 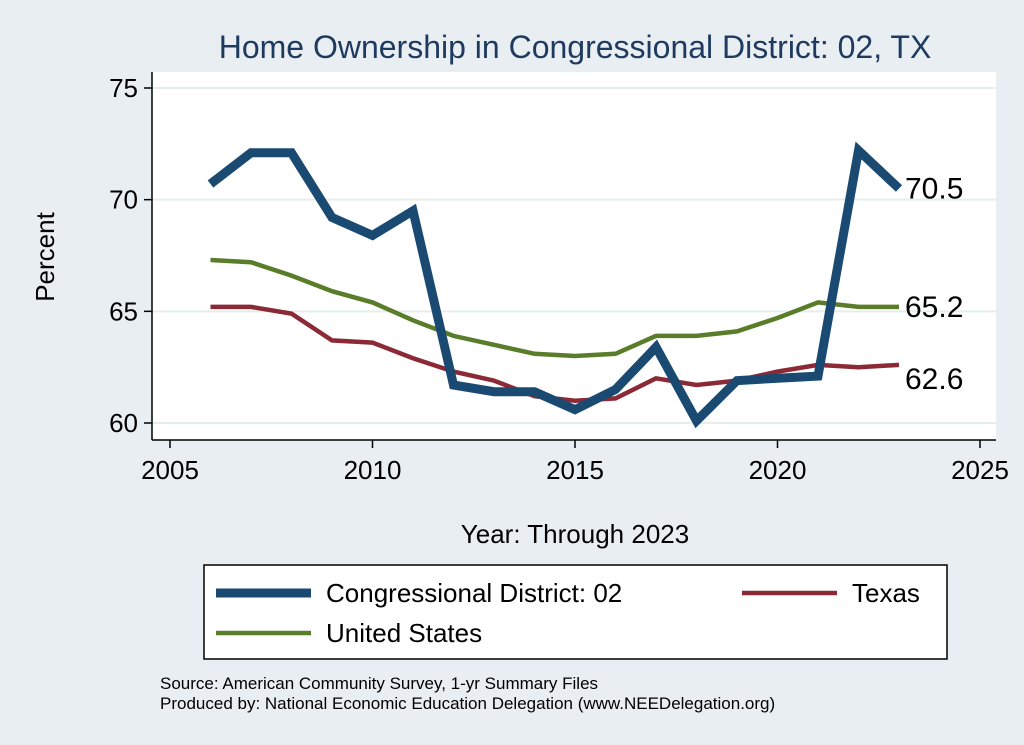 I want to click on x-axis: 2005 2010 2015 2020 2025, so click(x=575, y=462).